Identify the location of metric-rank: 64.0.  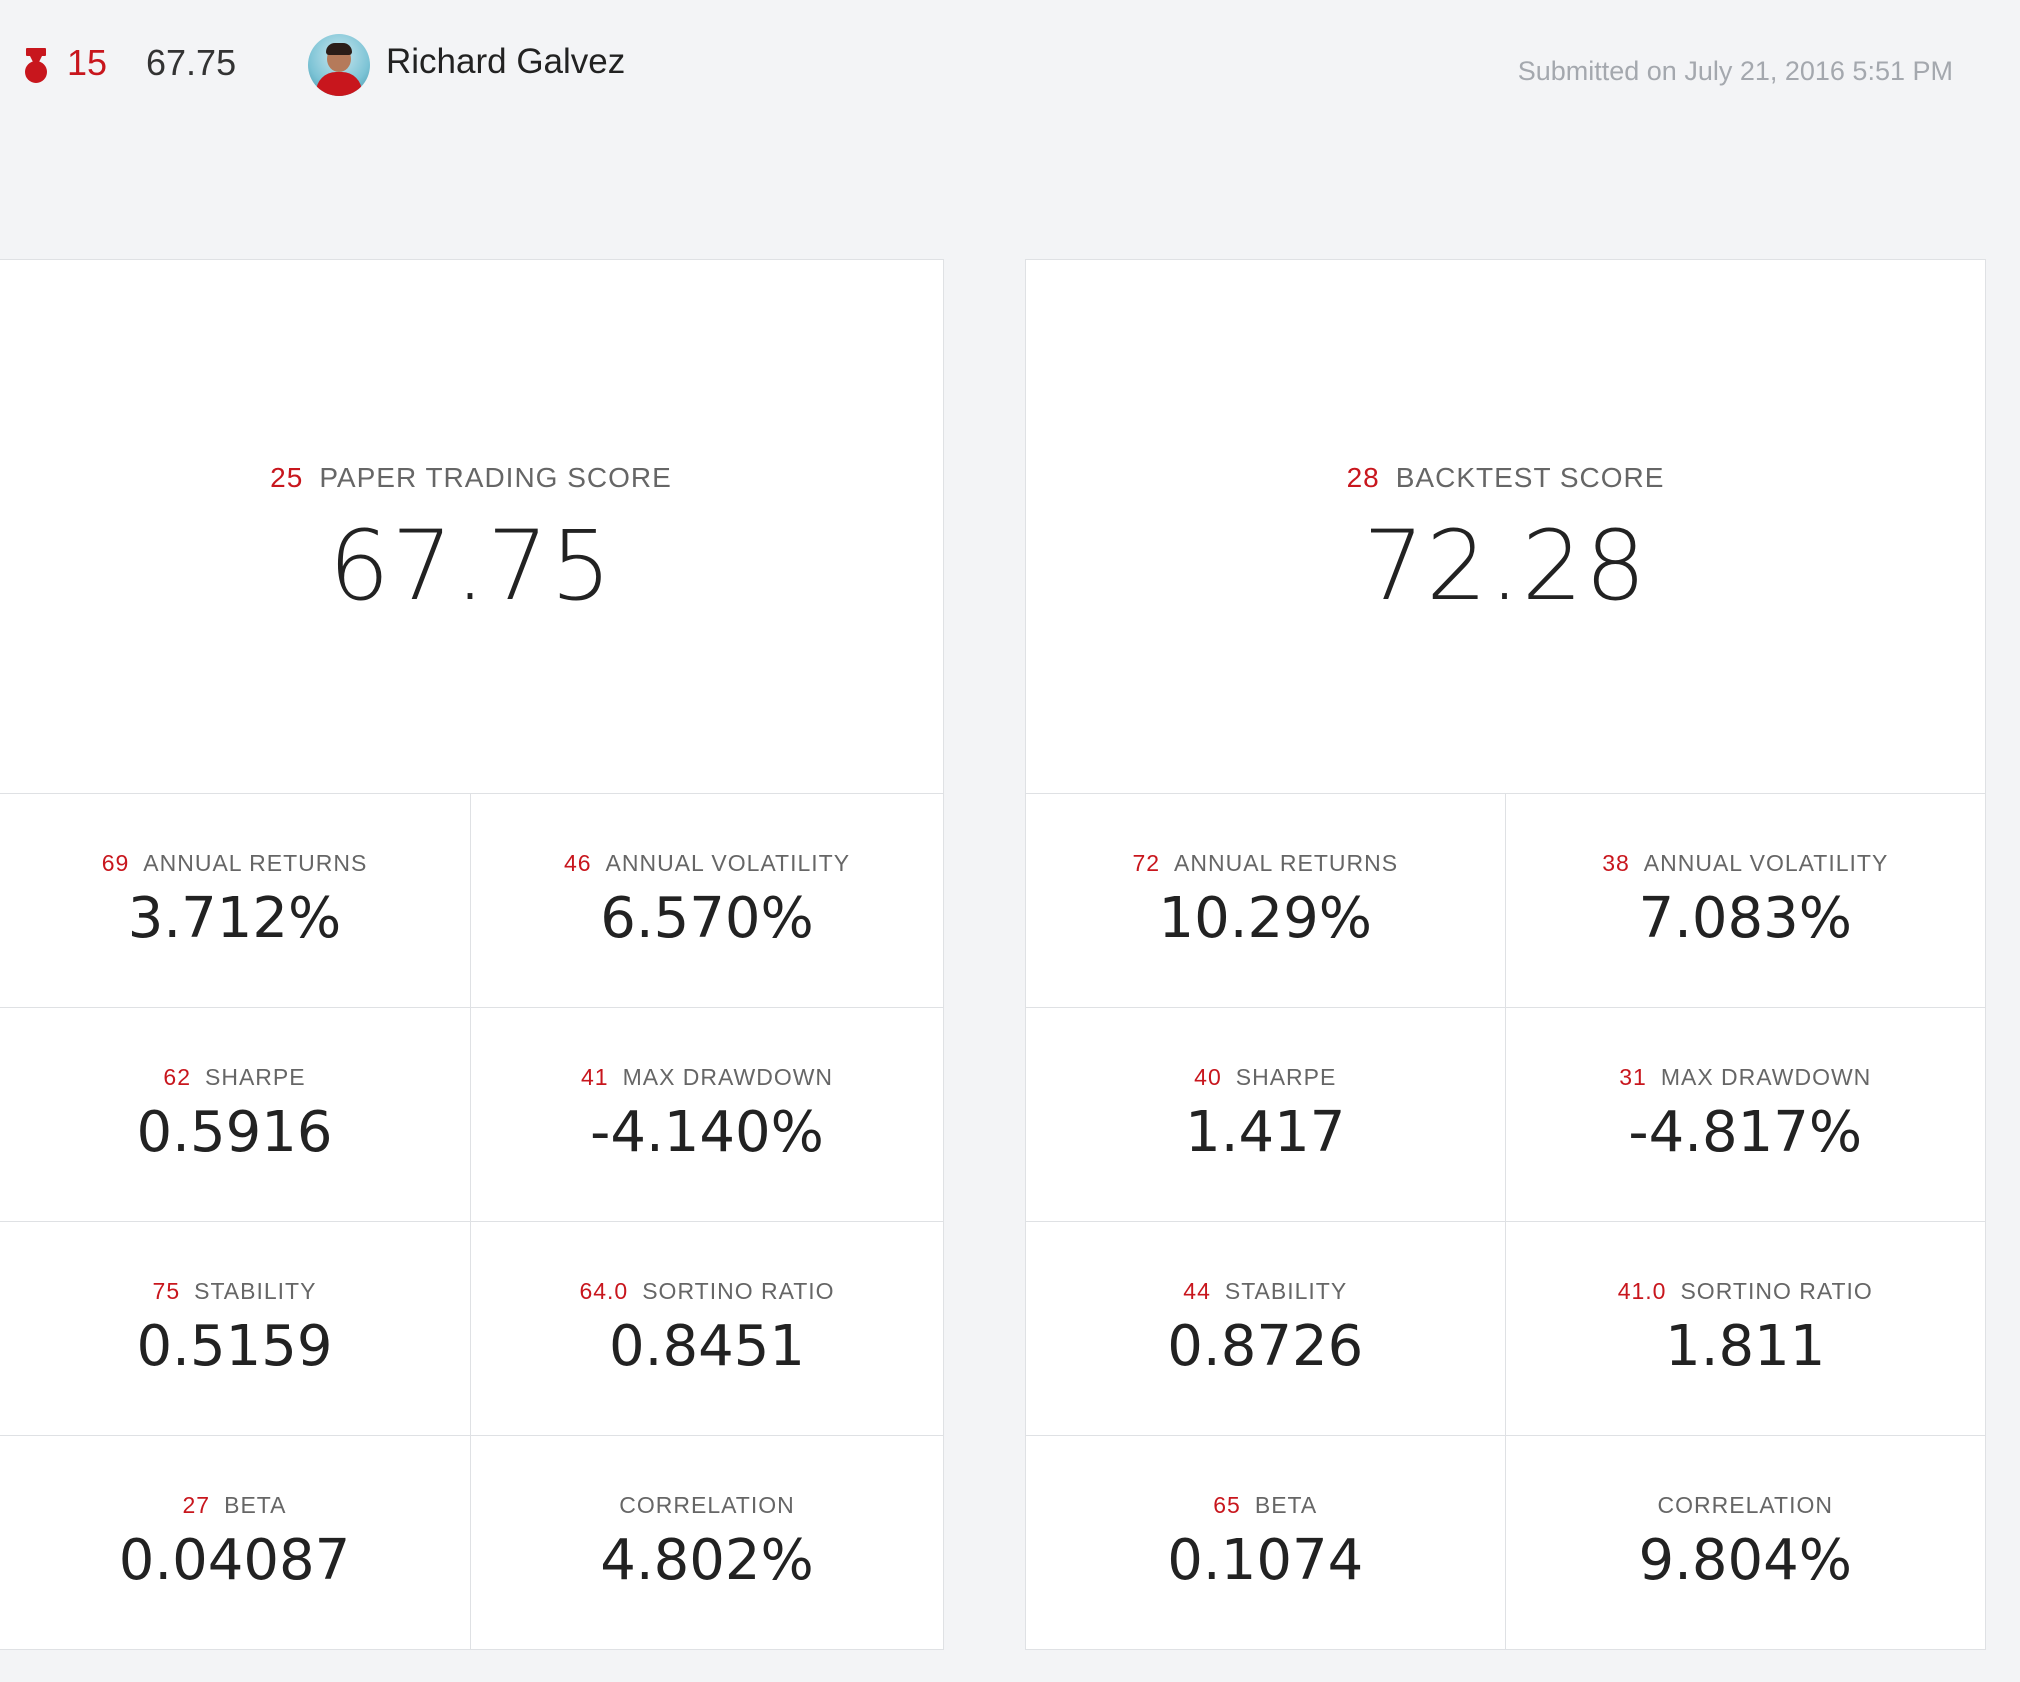
(604, 1291).